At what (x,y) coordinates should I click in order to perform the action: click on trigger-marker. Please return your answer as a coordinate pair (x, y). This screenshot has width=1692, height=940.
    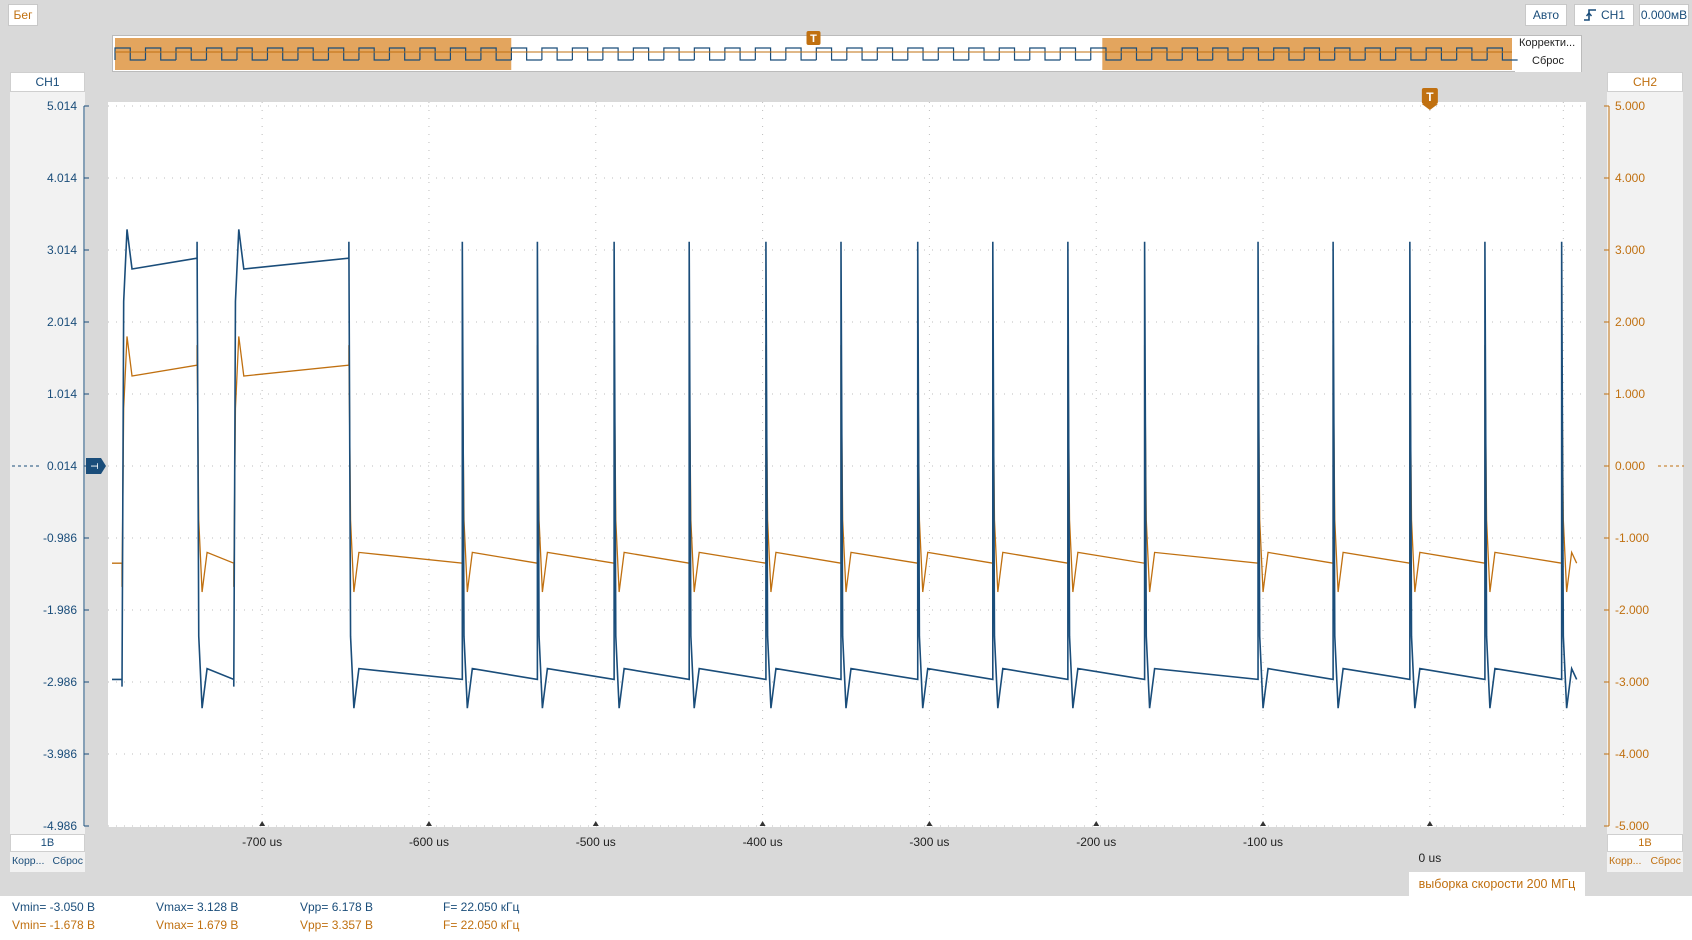
    Looking at the image, I should click on (1429, 96).